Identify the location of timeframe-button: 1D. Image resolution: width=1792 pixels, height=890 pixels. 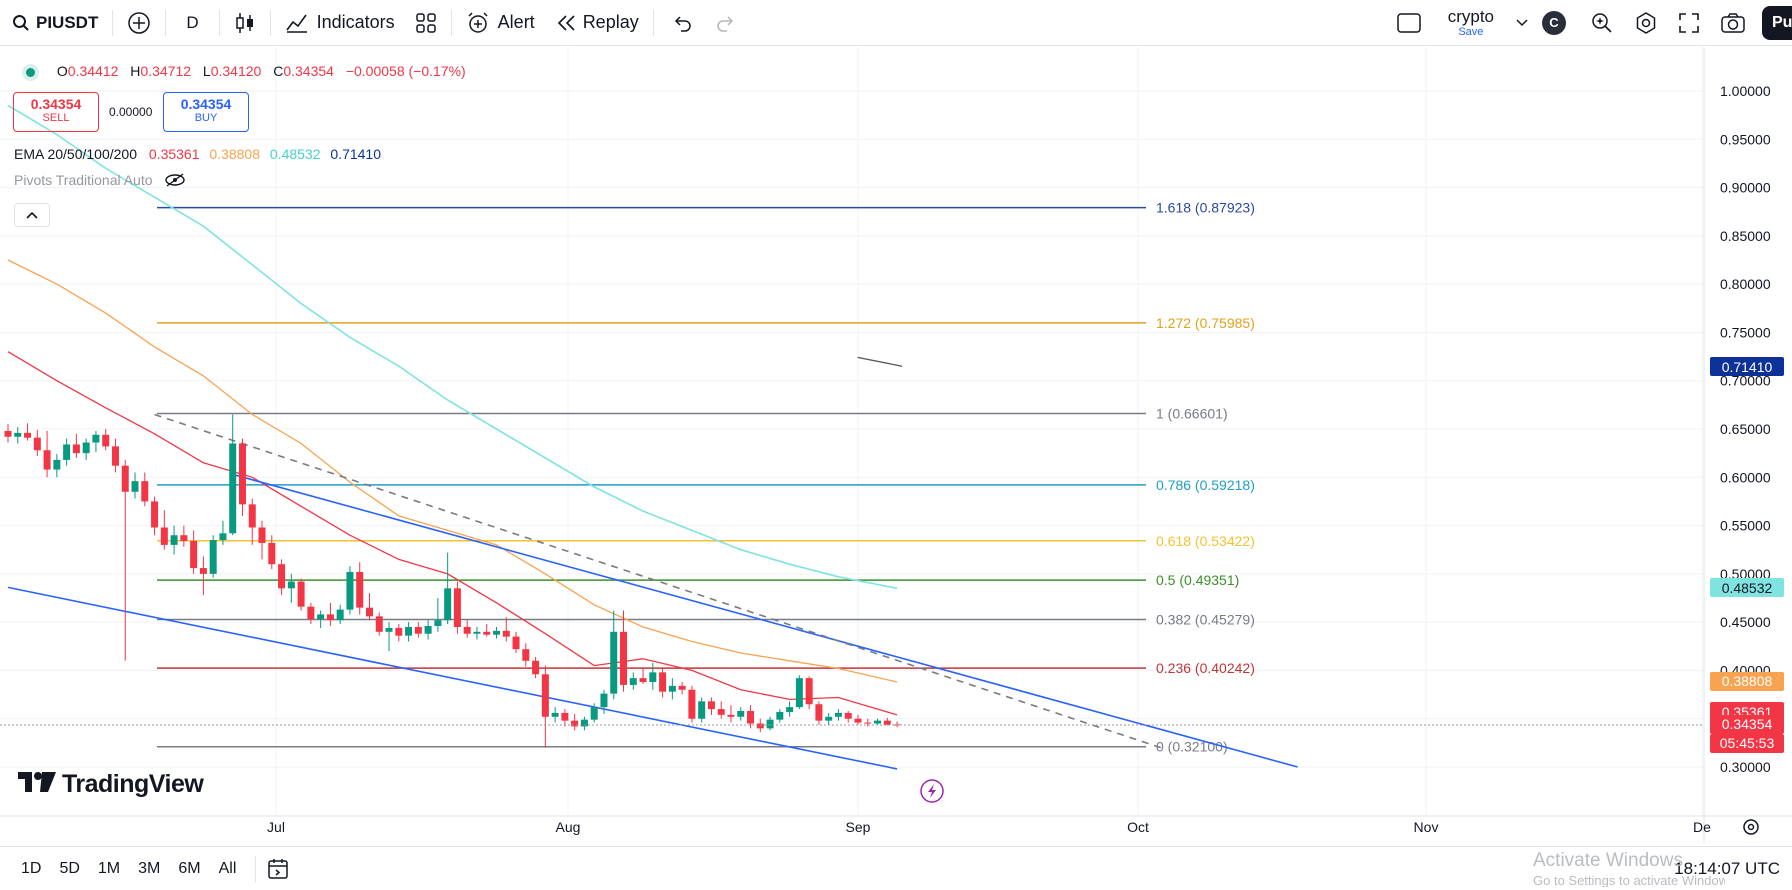
(31, 868).